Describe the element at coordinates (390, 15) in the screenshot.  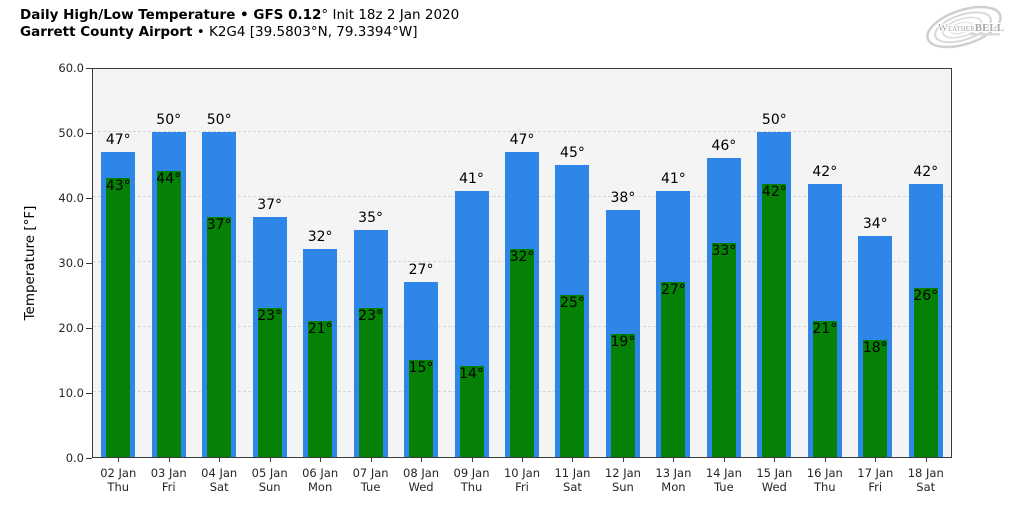
I see `chart-title-rest: ° Init 18z 2 Jan 2020` at that location.